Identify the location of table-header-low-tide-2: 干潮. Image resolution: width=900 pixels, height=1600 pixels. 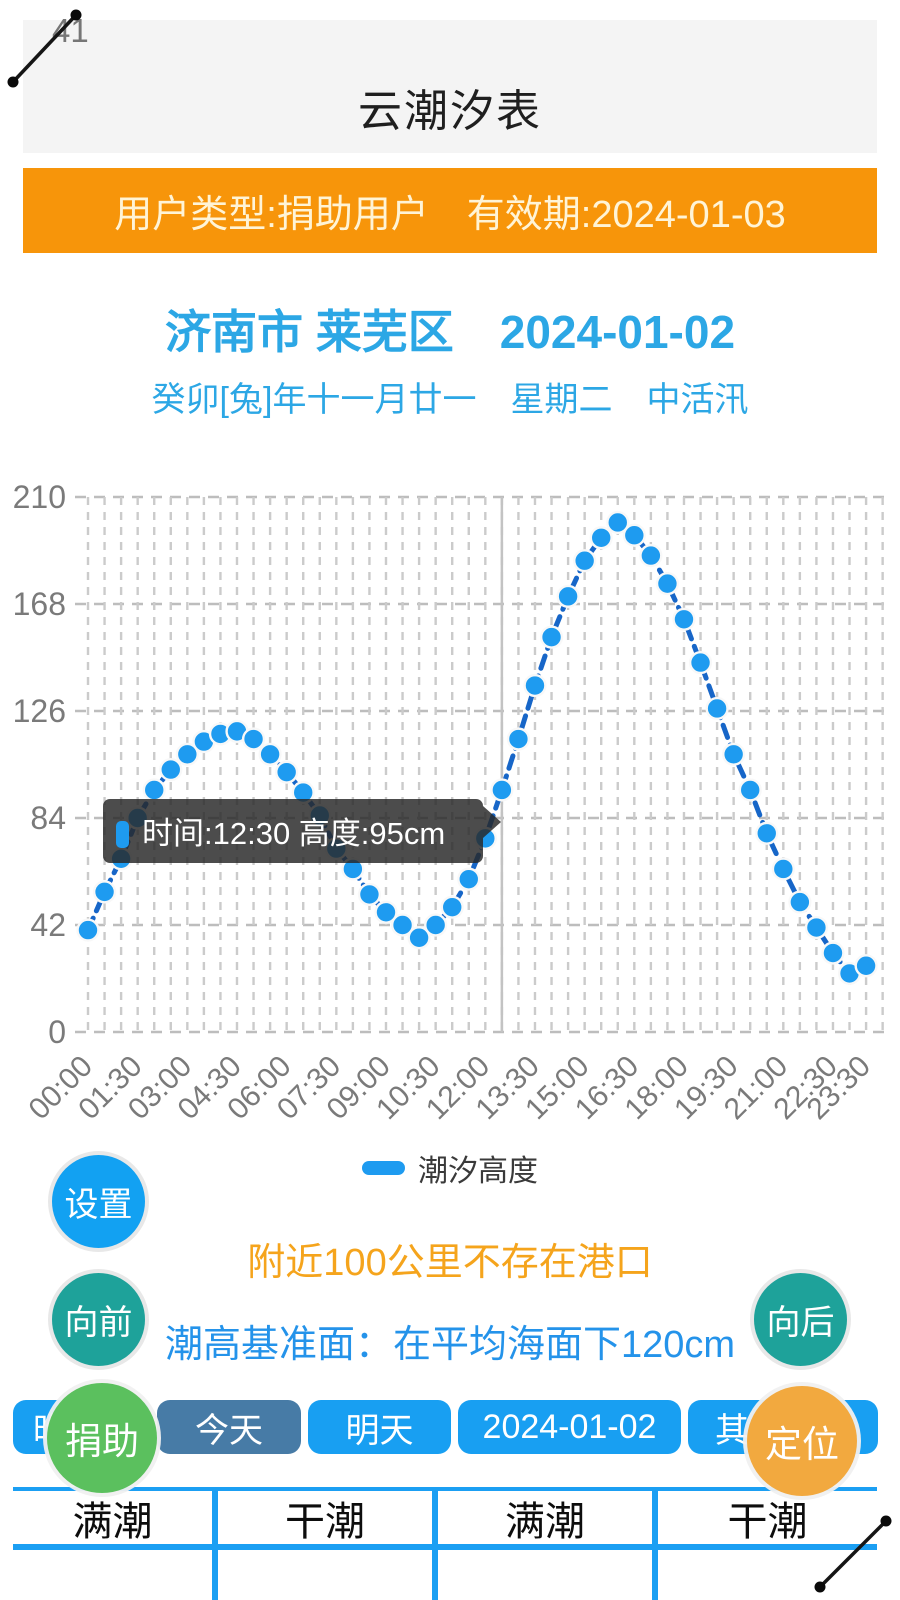
(767, 1520).